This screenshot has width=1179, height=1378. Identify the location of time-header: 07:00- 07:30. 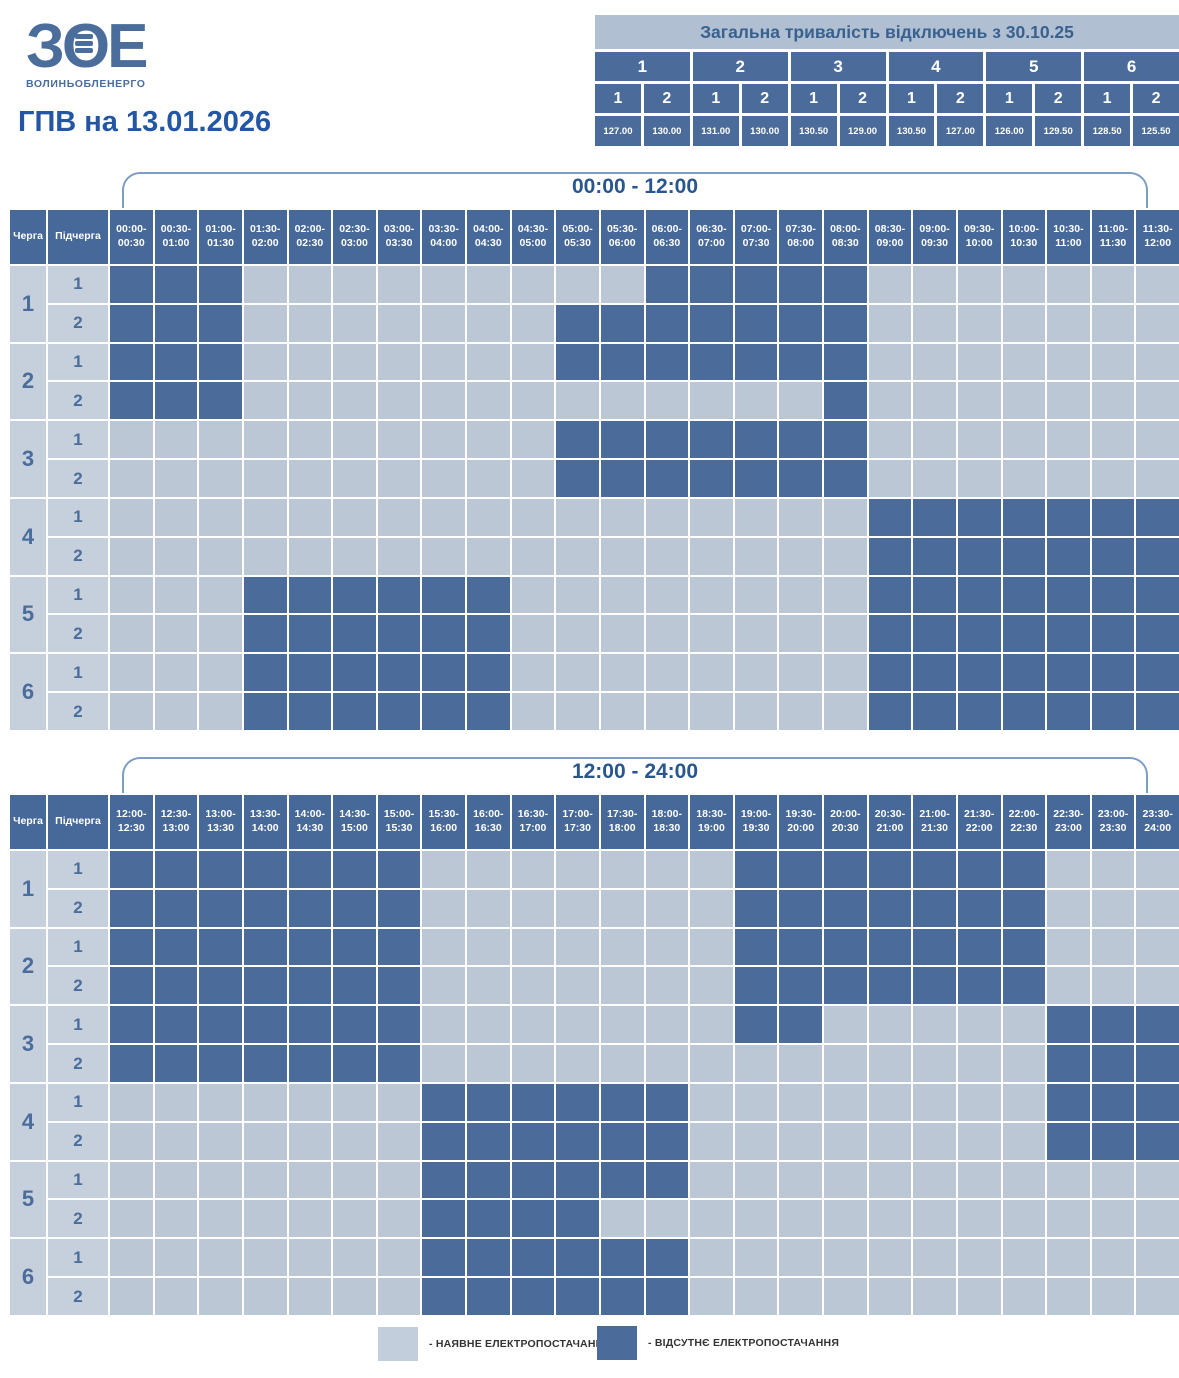
(756, 237).